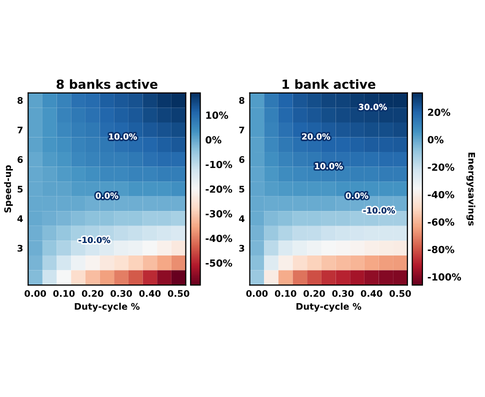 Image resolution: width=485 pixels, height=397 pixels. Describe the element at coordinates (219, 164) in the screenshot. I see `color-bar-label: -10%` at that location.